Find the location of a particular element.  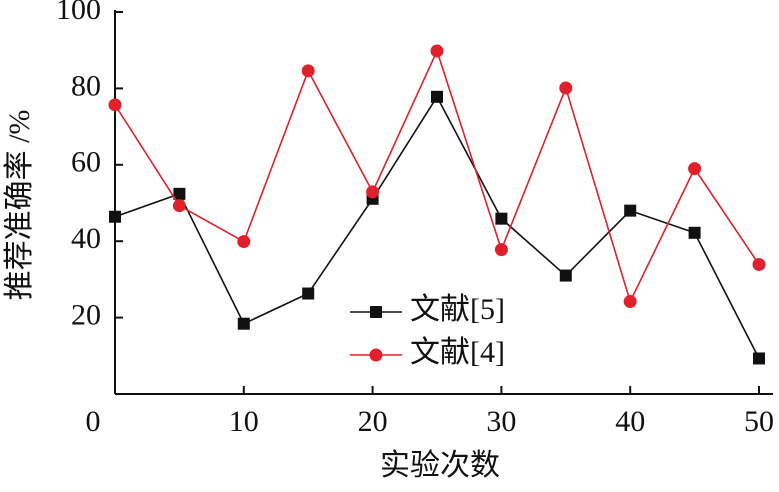

y-axis-label: 推荐准确率 /% is located at coordinates (19, 205).